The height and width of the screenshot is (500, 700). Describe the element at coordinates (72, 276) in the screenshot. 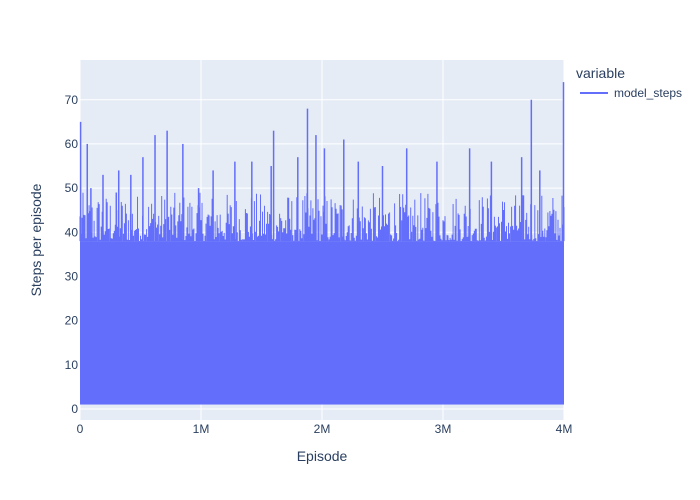

I see `y-tick-label: 30` at that location.